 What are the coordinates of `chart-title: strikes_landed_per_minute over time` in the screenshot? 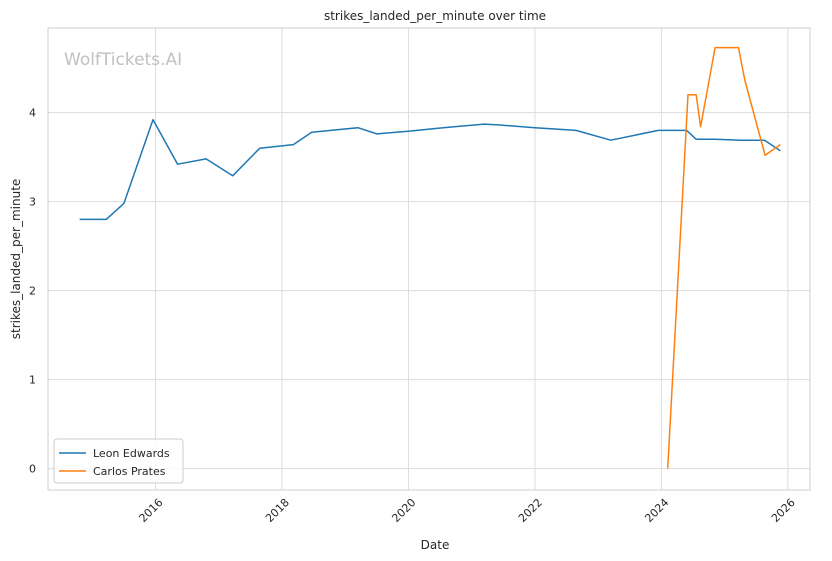 It's located at (435, 16).